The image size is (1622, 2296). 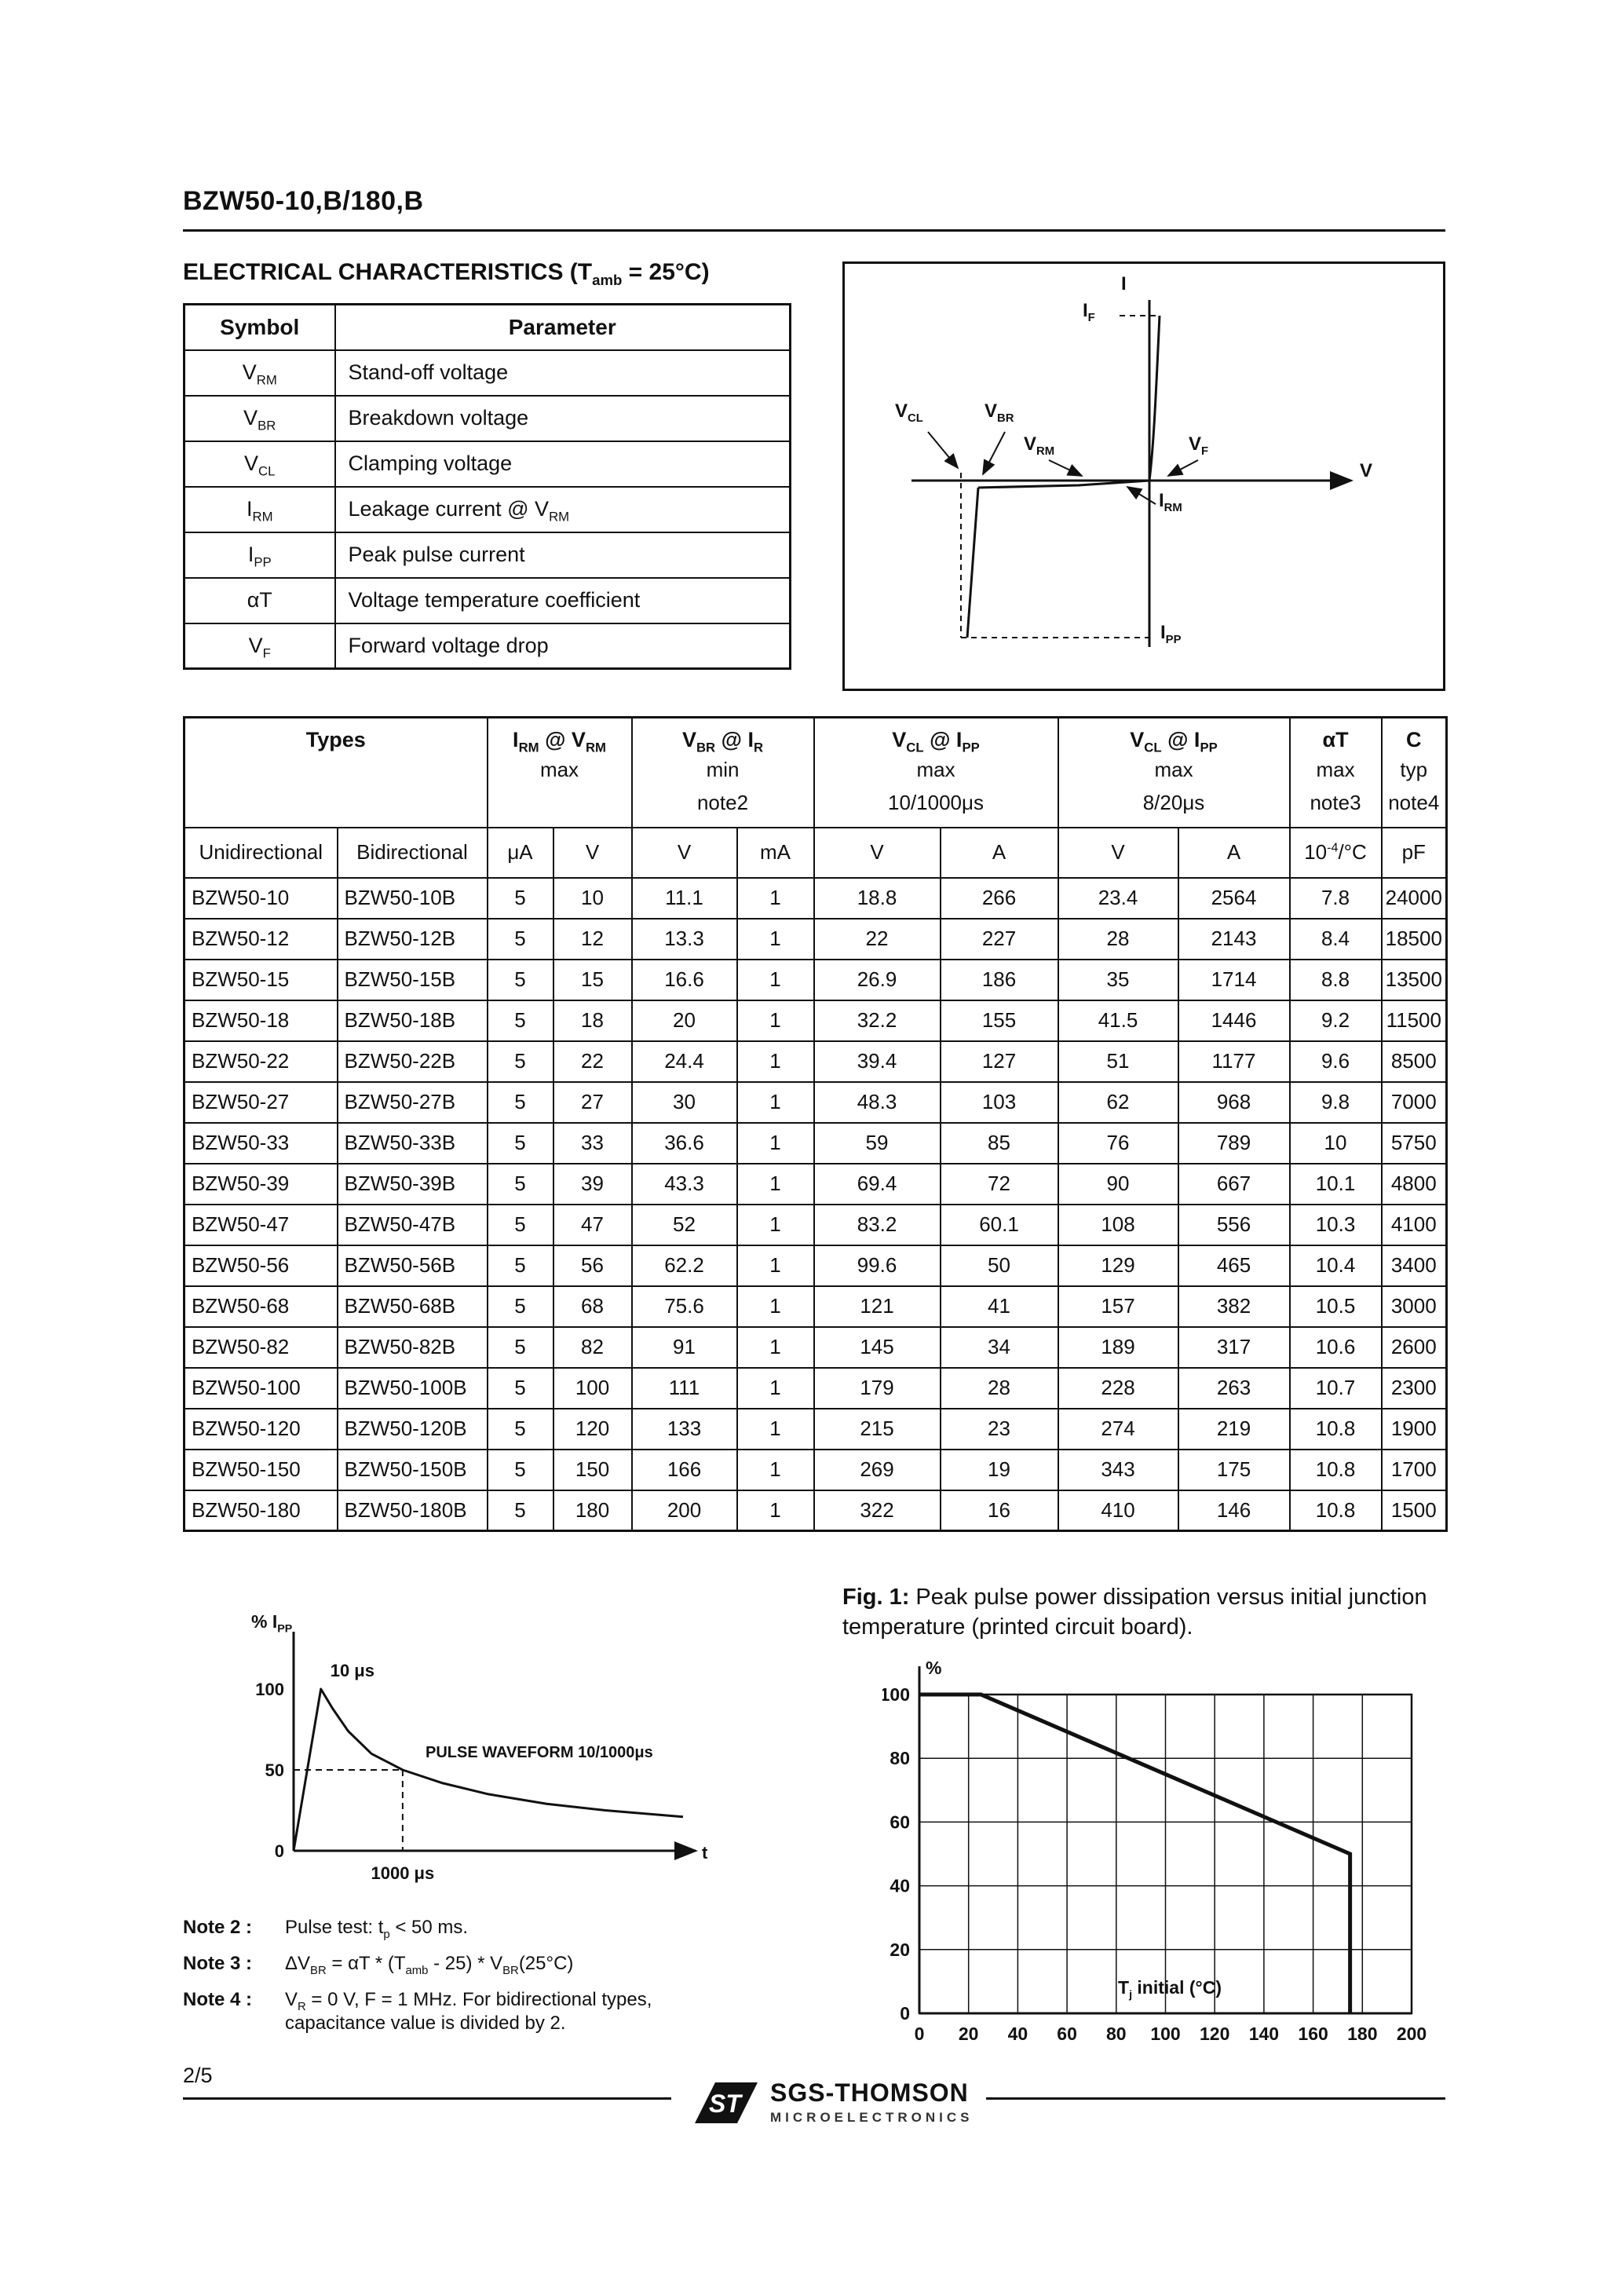 What do you see at coordinates (1414, 1306) in the screenshot?
I see `value-cell: 3000` at bounding box center [1414, 1306].